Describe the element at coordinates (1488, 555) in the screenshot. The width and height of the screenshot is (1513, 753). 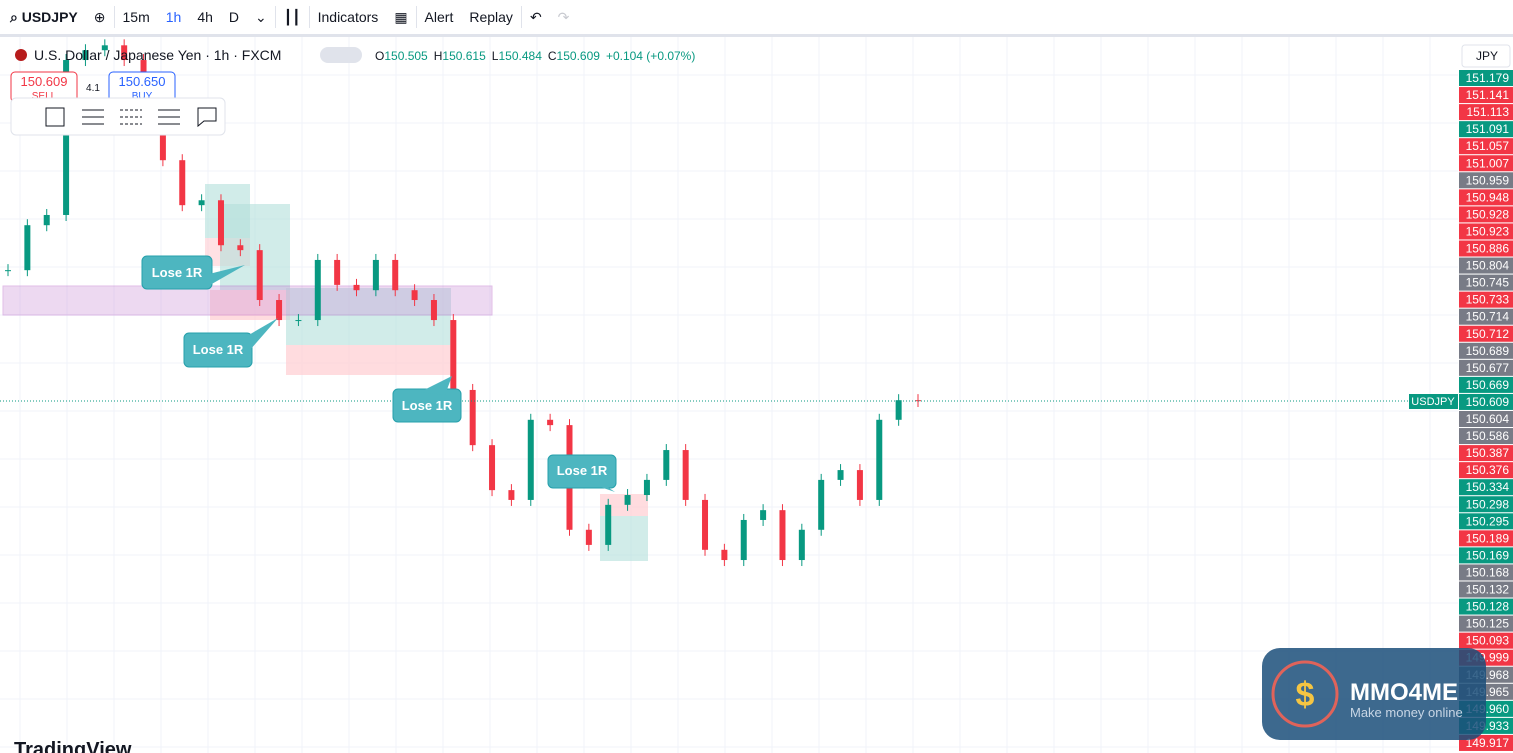
I see `price-label: 150.169` at that location.